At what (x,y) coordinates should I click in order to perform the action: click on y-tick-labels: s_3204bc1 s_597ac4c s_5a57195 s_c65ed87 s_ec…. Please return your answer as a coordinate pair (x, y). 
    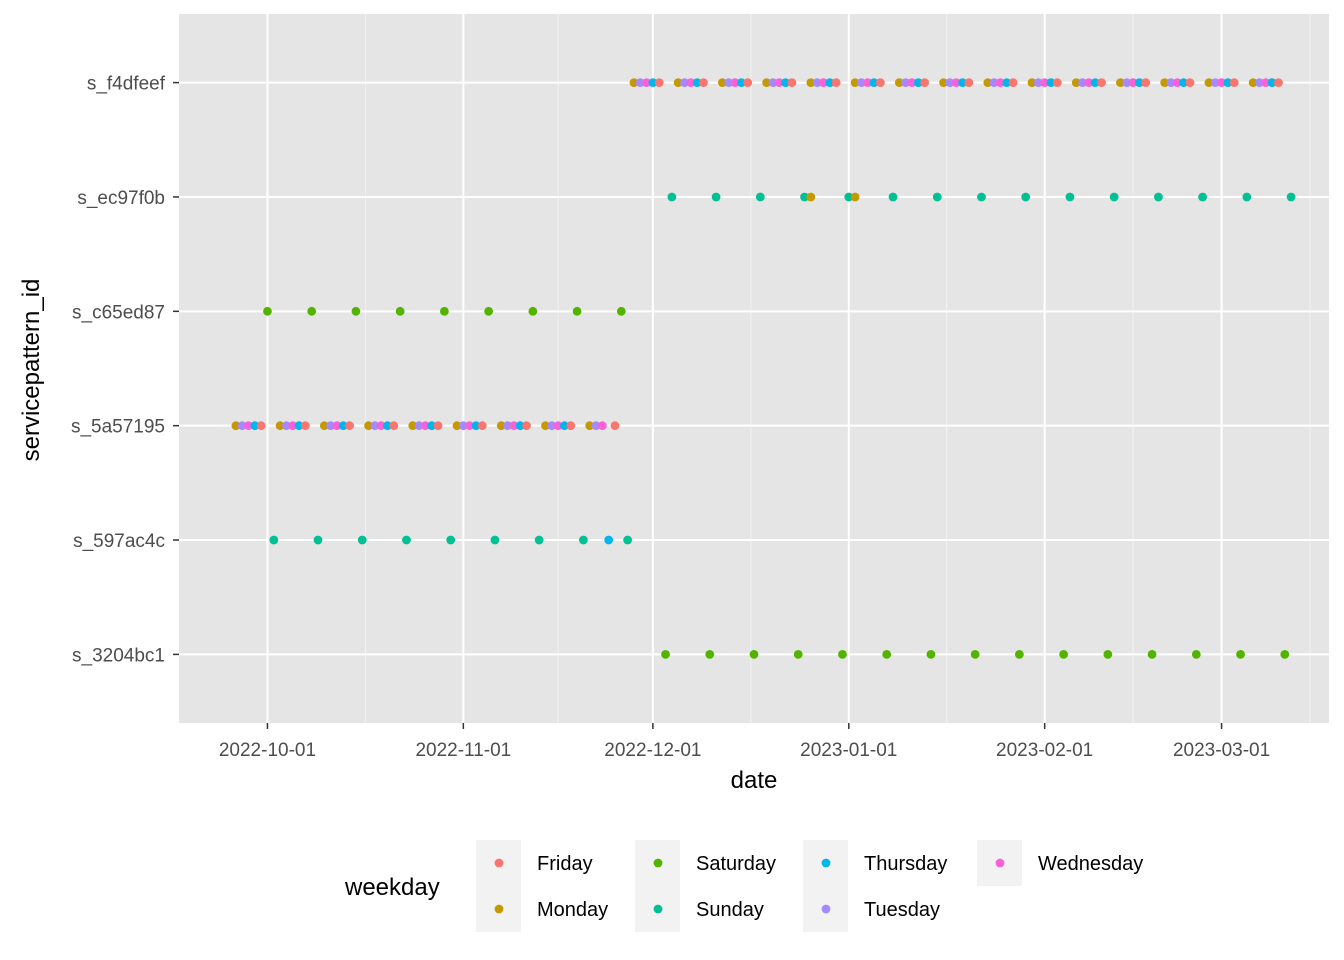
    Looking at the image, I should click on (118, 370).